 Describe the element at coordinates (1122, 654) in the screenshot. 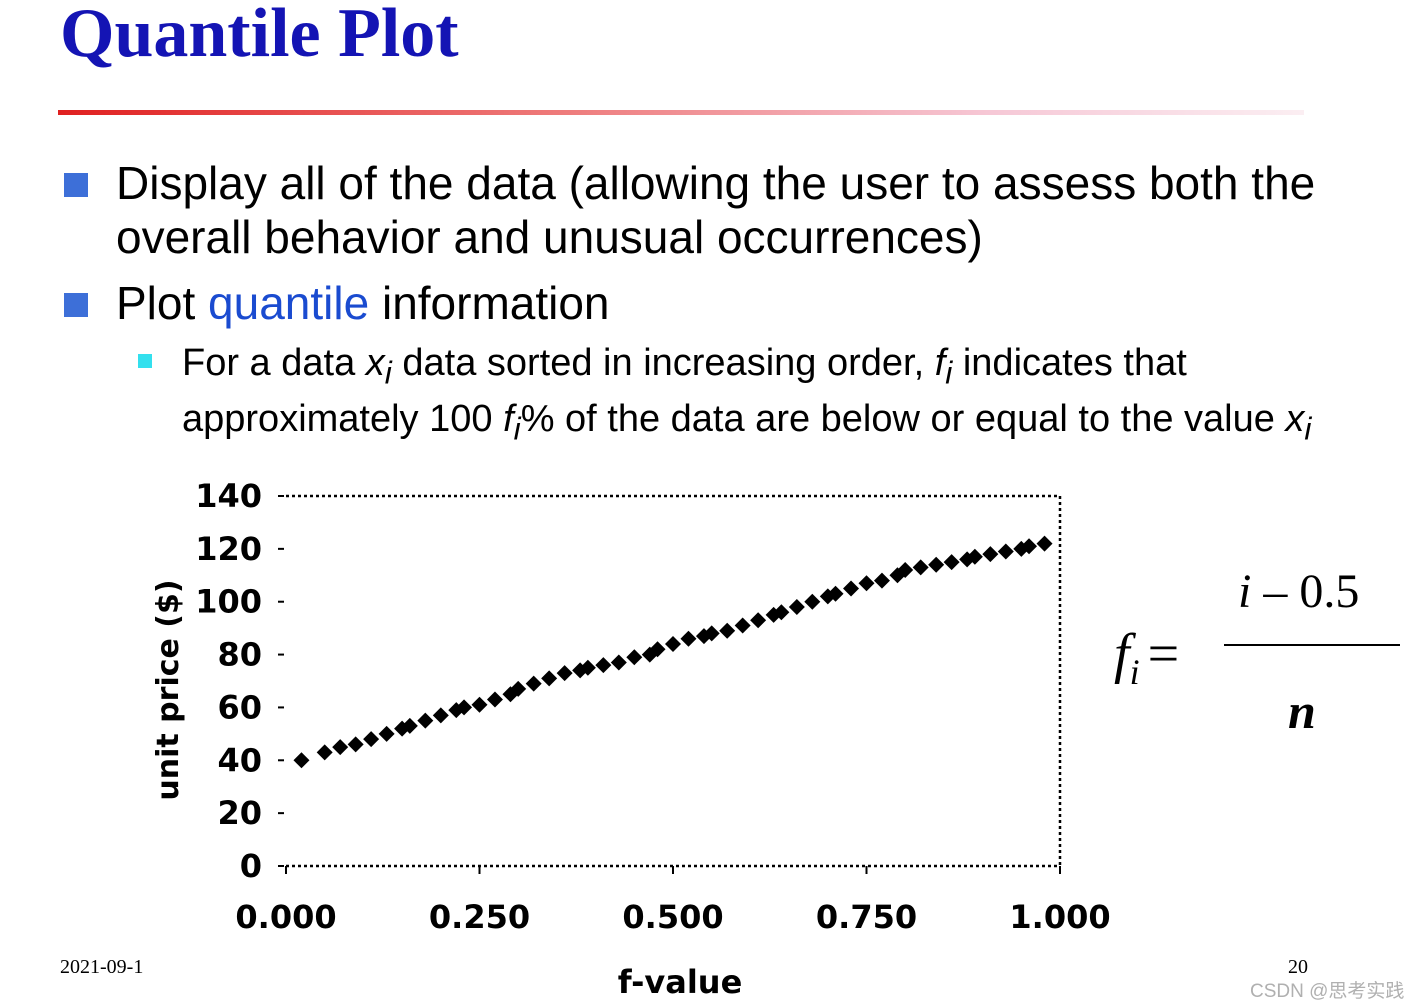

I see `formula-f: f` at that location.